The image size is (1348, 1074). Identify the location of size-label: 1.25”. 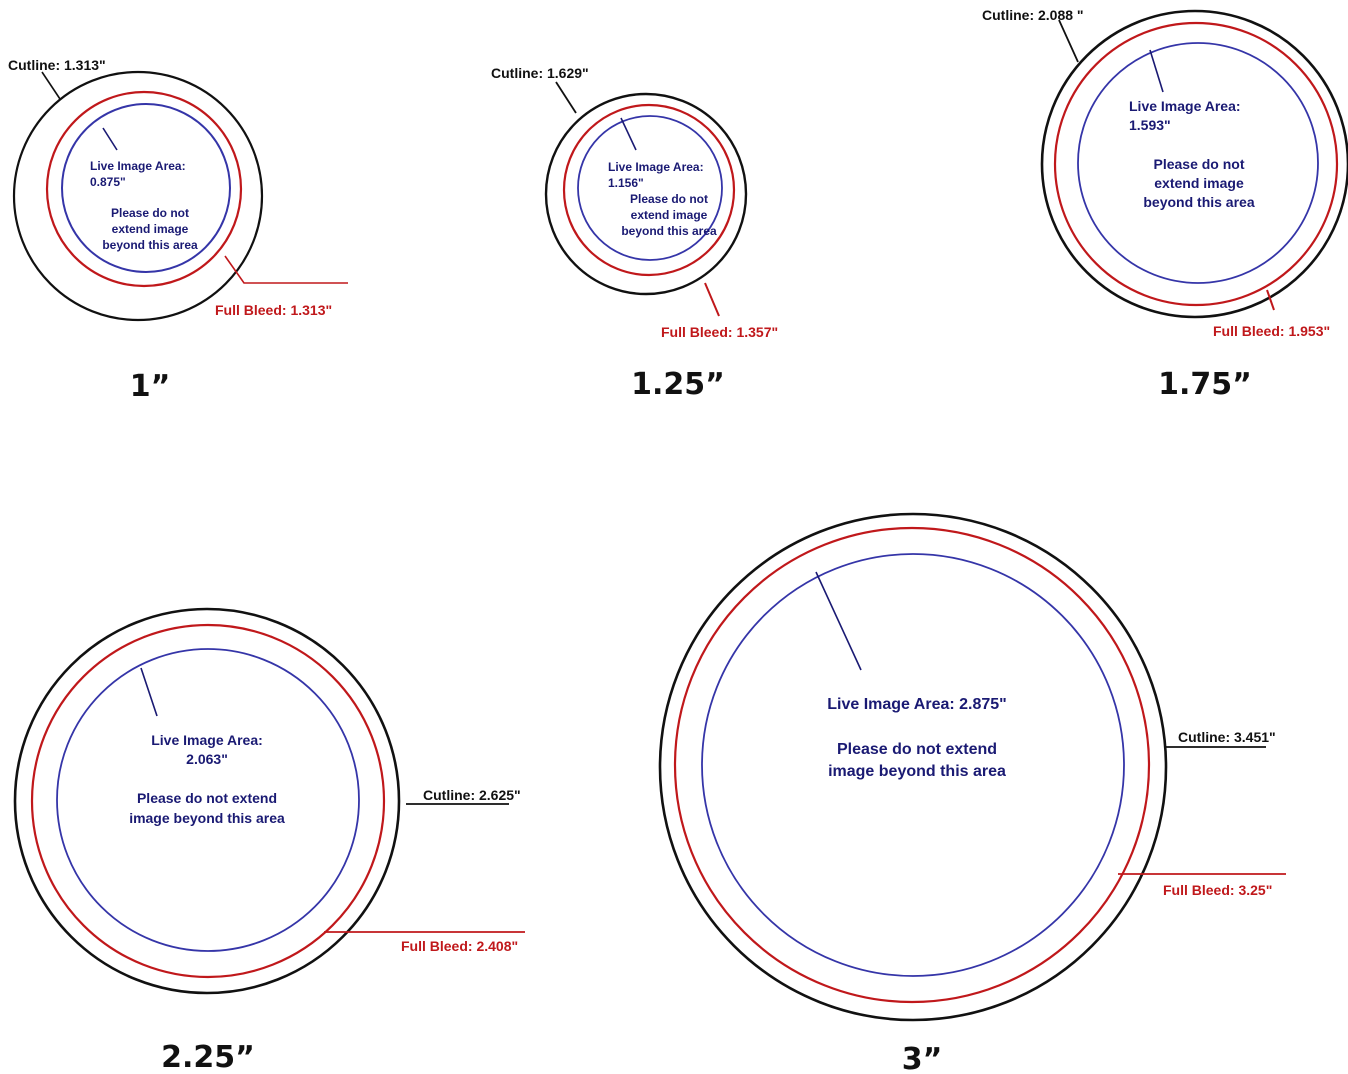
(678, 384).